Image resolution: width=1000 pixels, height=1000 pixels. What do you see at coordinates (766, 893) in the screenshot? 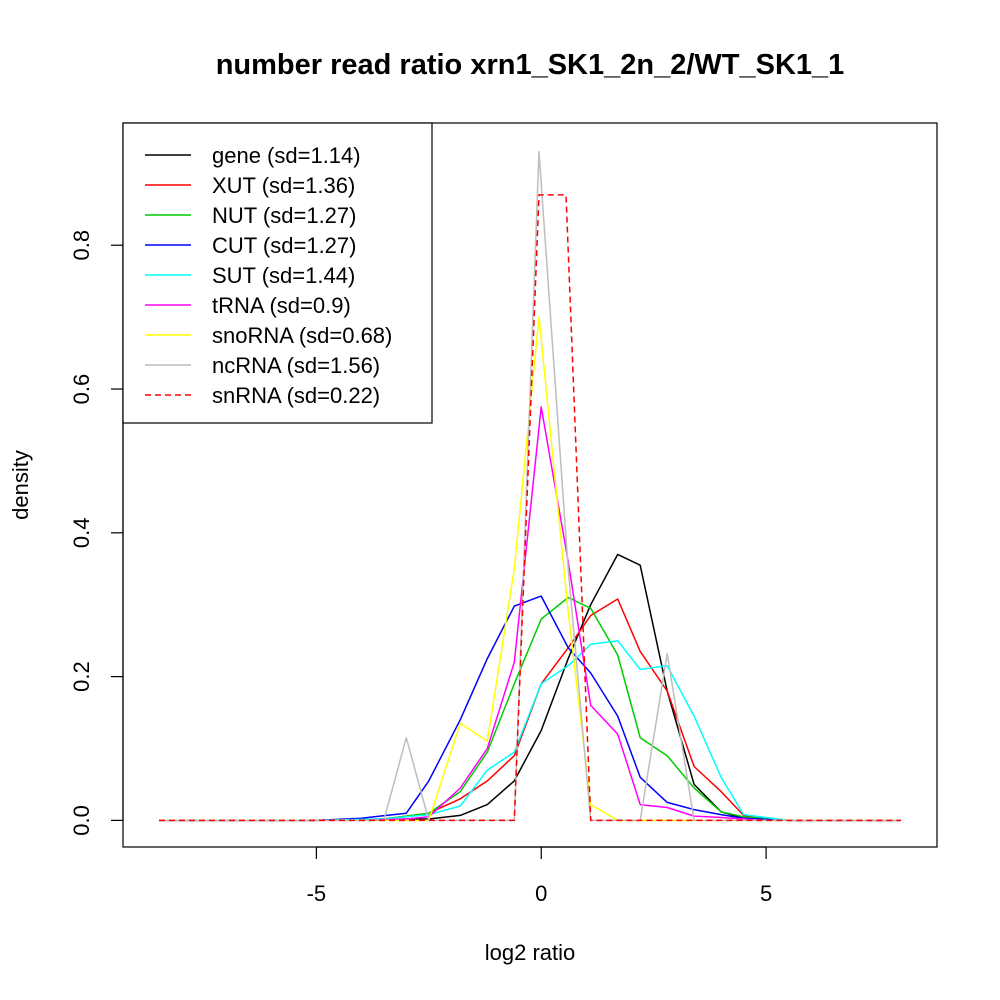
I see `x-tick-label: 5` at bounding box center [766, 893].